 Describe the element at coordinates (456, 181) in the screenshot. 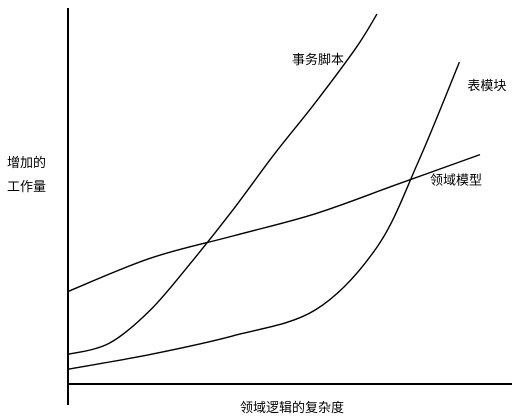

I see `series-label-3: 领域模型` at that location.